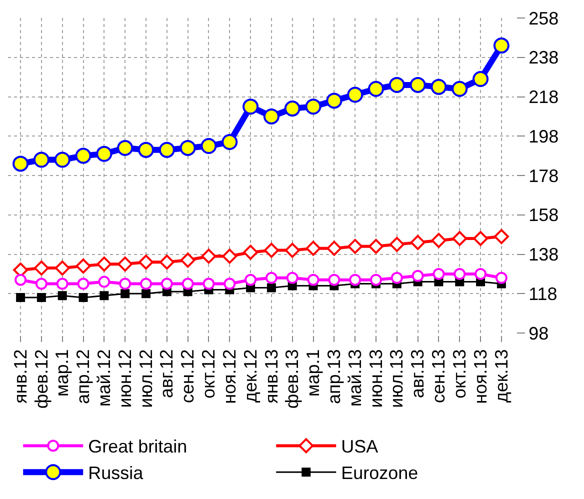 This screenshot has width=584, height=499. What do you see at coordinates (146, 378) in the screenshot?
I see `x-tick-label: июл.12` at bounding box center [146, 378].